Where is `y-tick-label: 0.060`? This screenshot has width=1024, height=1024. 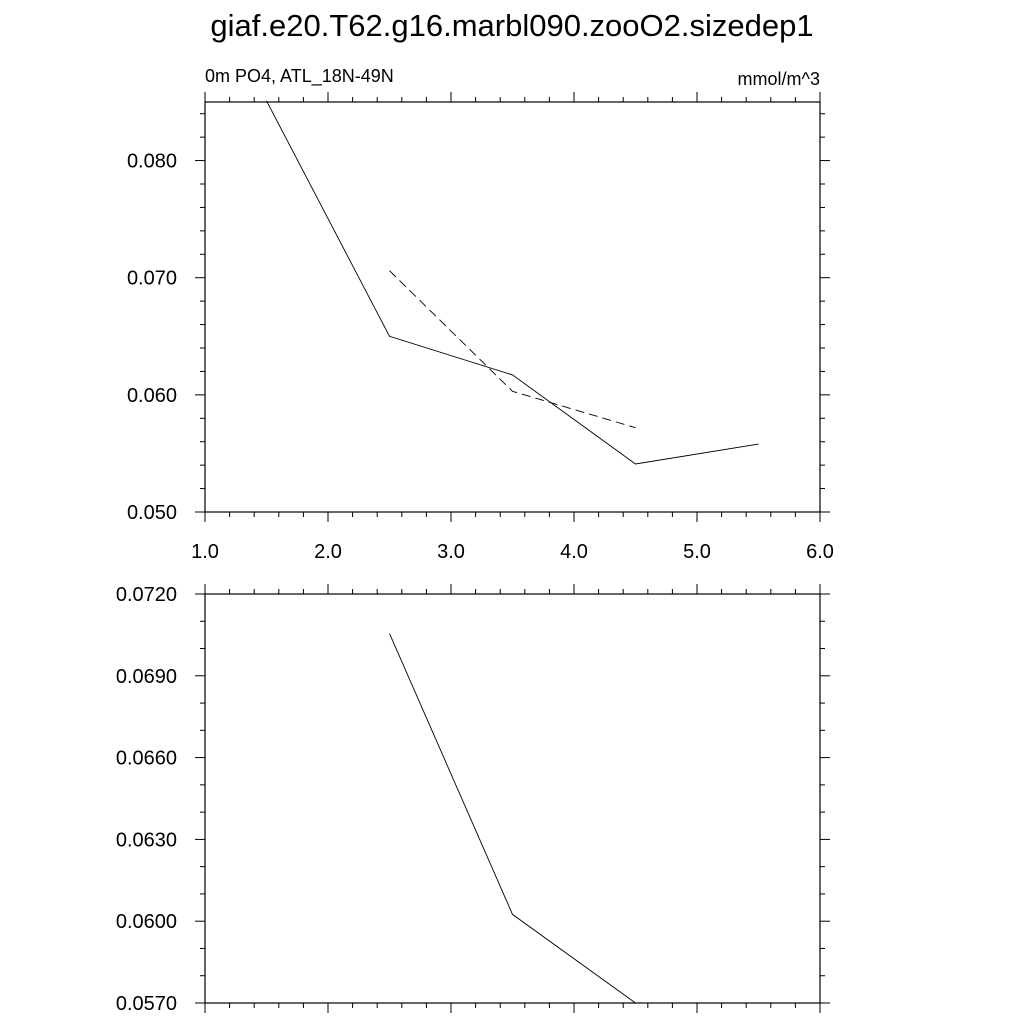 y-tick-label: 0.060 is located at coordinates (152, 396).